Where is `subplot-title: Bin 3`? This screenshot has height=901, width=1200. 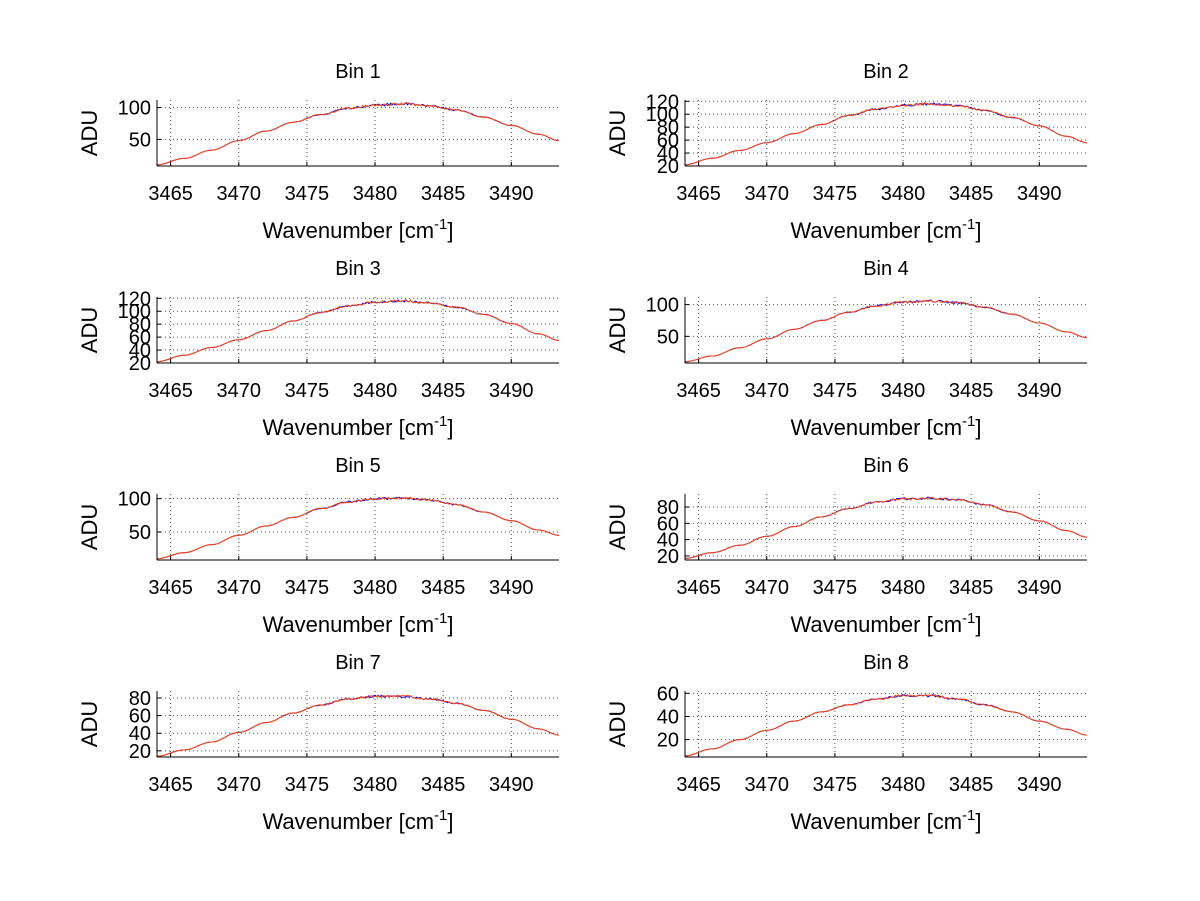
subplot-title: Bin 3 is located at coordinates (358, 269).